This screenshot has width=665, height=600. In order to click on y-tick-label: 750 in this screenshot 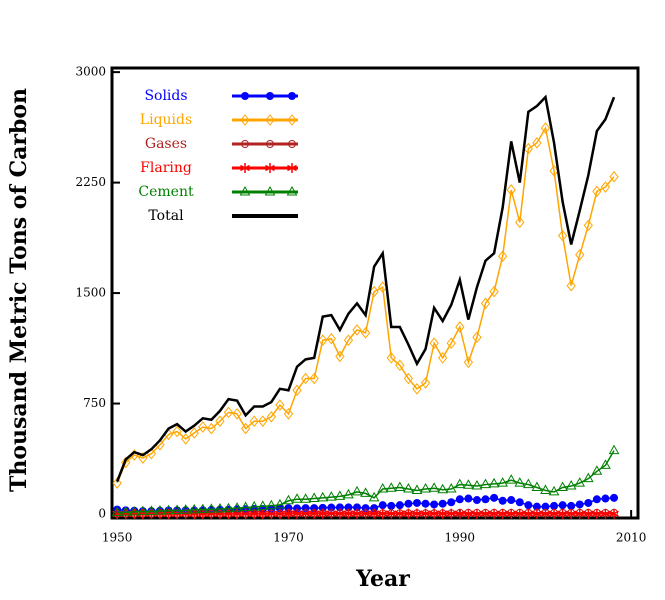, I will do `click(94, 403)`.